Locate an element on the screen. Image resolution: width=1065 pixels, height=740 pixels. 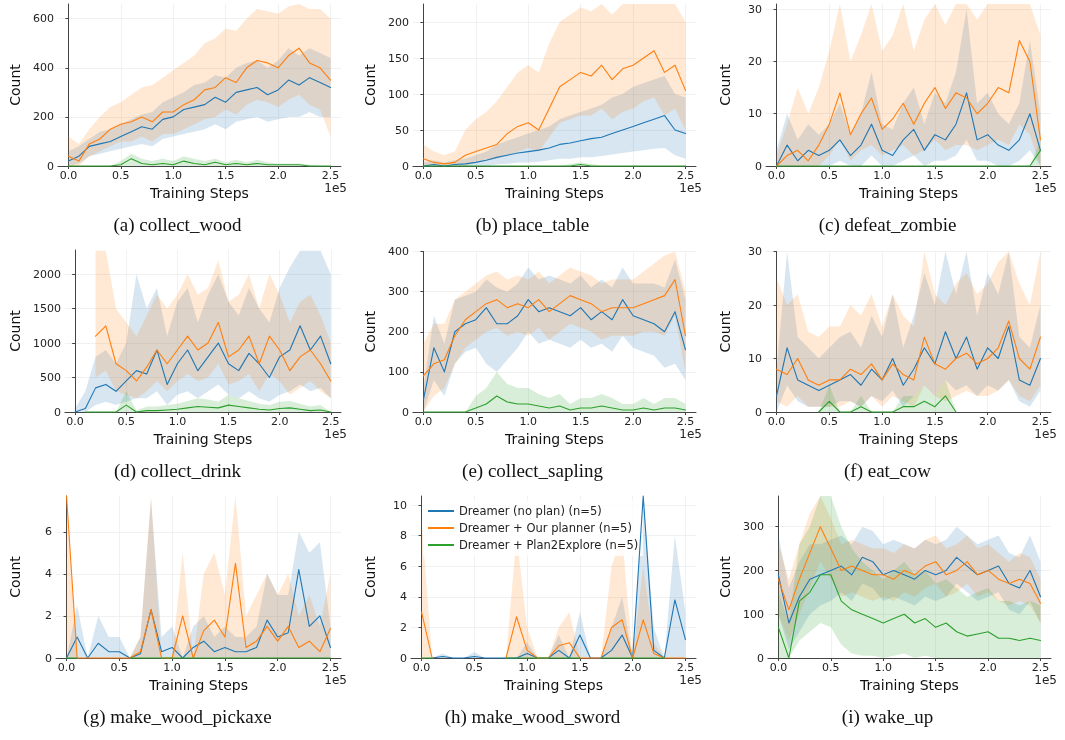
y-tick-label: 500 is located at coordinates (50, 378).